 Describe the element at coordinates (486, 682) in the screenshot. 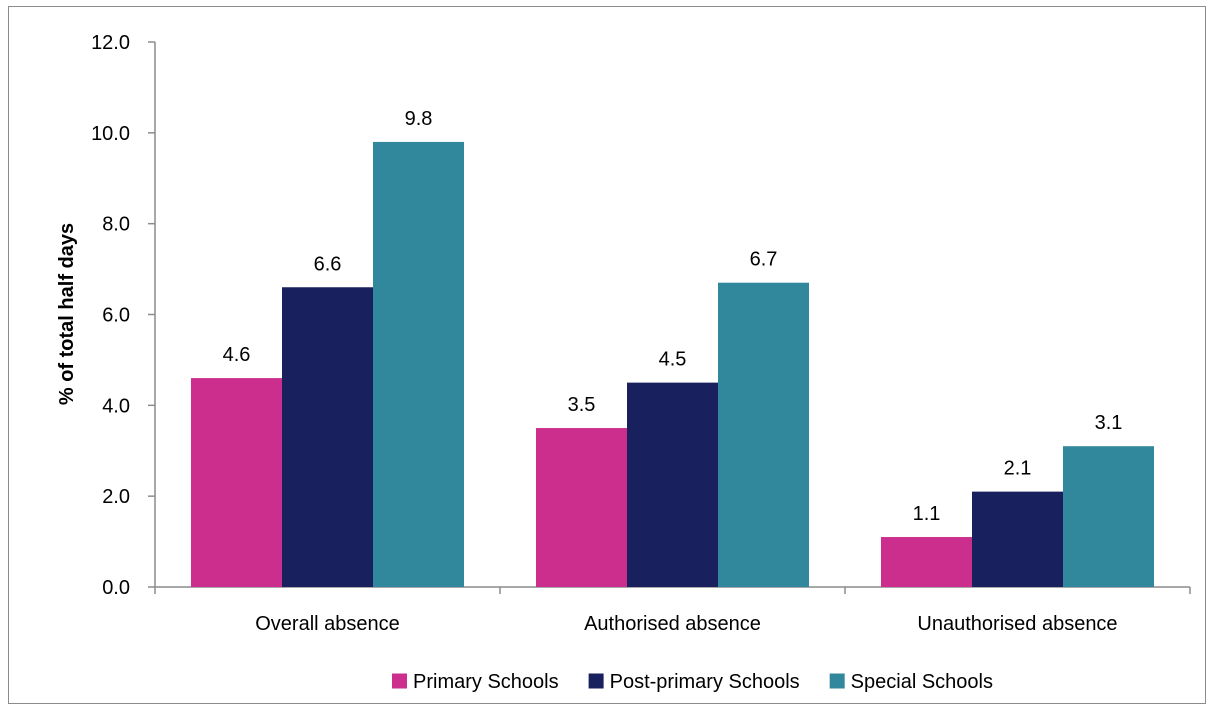

I see `legend-label: Primary Schools` at that location.